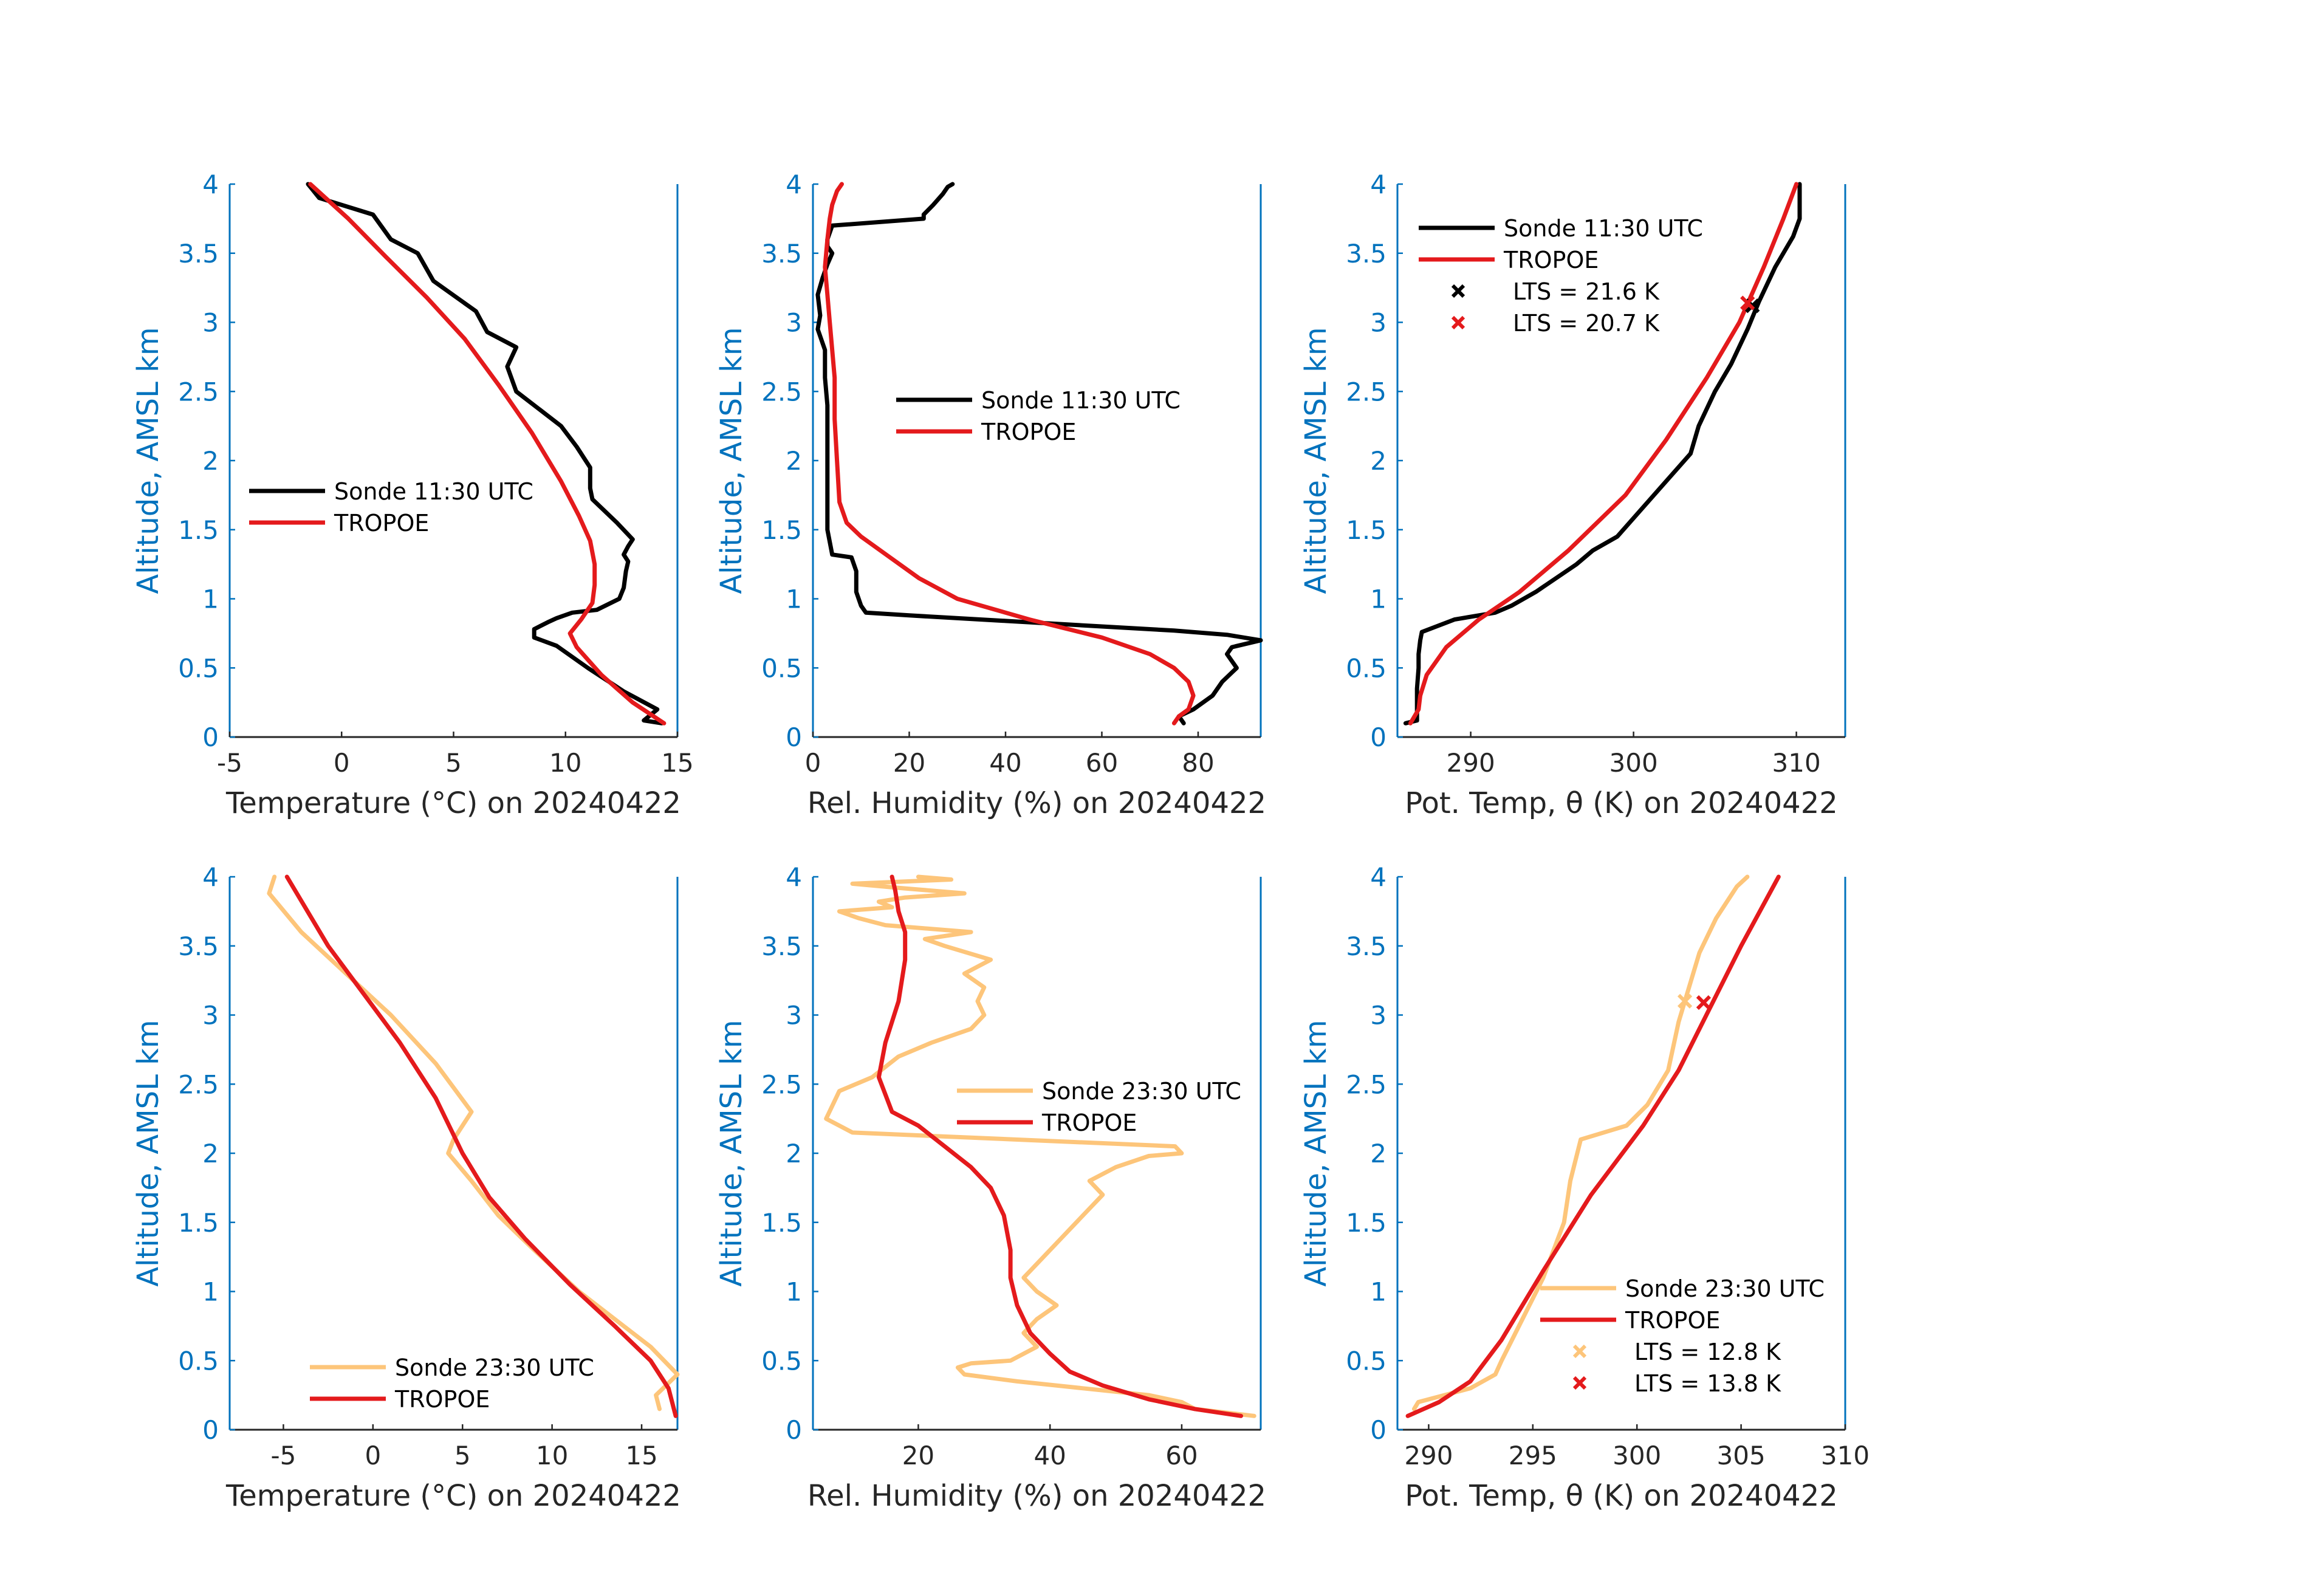 This screenshot has width=2324, height=1595. What do you see at coordinates (1707, 1352) in the screenshot?
I see `legend-entry: LTS = 12.8 K` at bounding box center [1707, 1352].